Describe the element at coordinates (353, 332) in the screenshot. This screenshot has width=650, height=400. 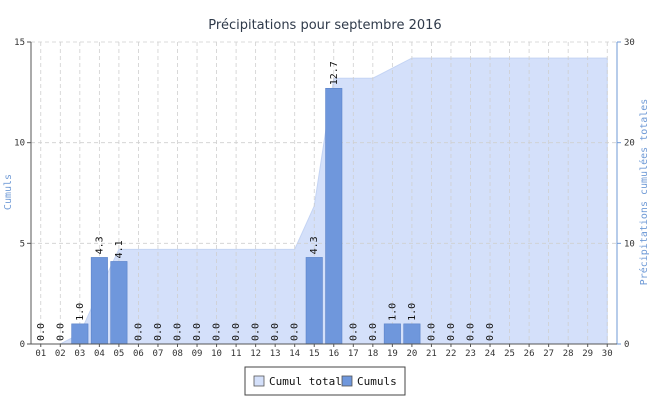
I see `data-label-17: 0.0` at that location.